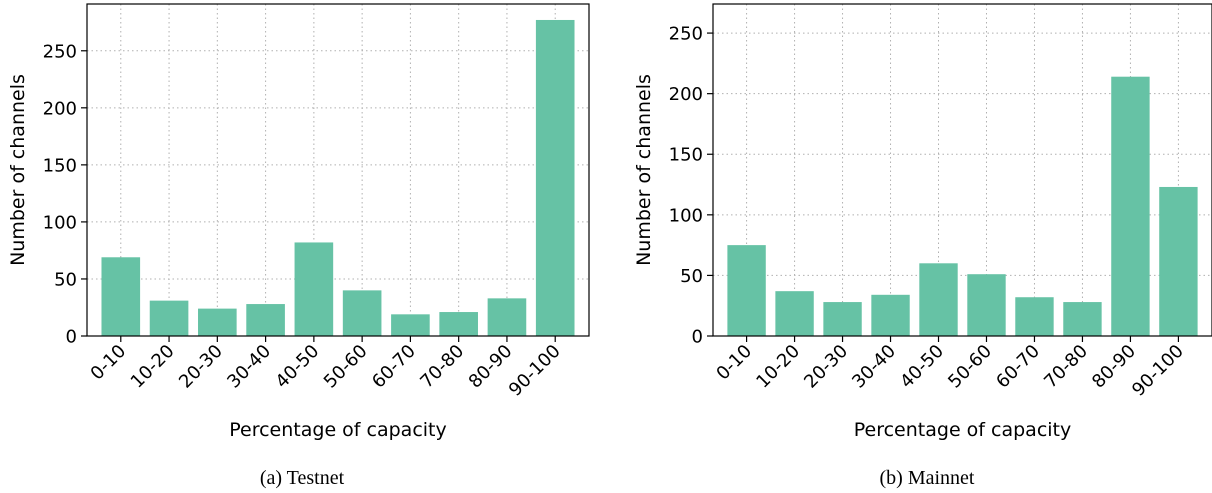  I want to click on chart-caption: (a) Testnet, so click(302, 478).